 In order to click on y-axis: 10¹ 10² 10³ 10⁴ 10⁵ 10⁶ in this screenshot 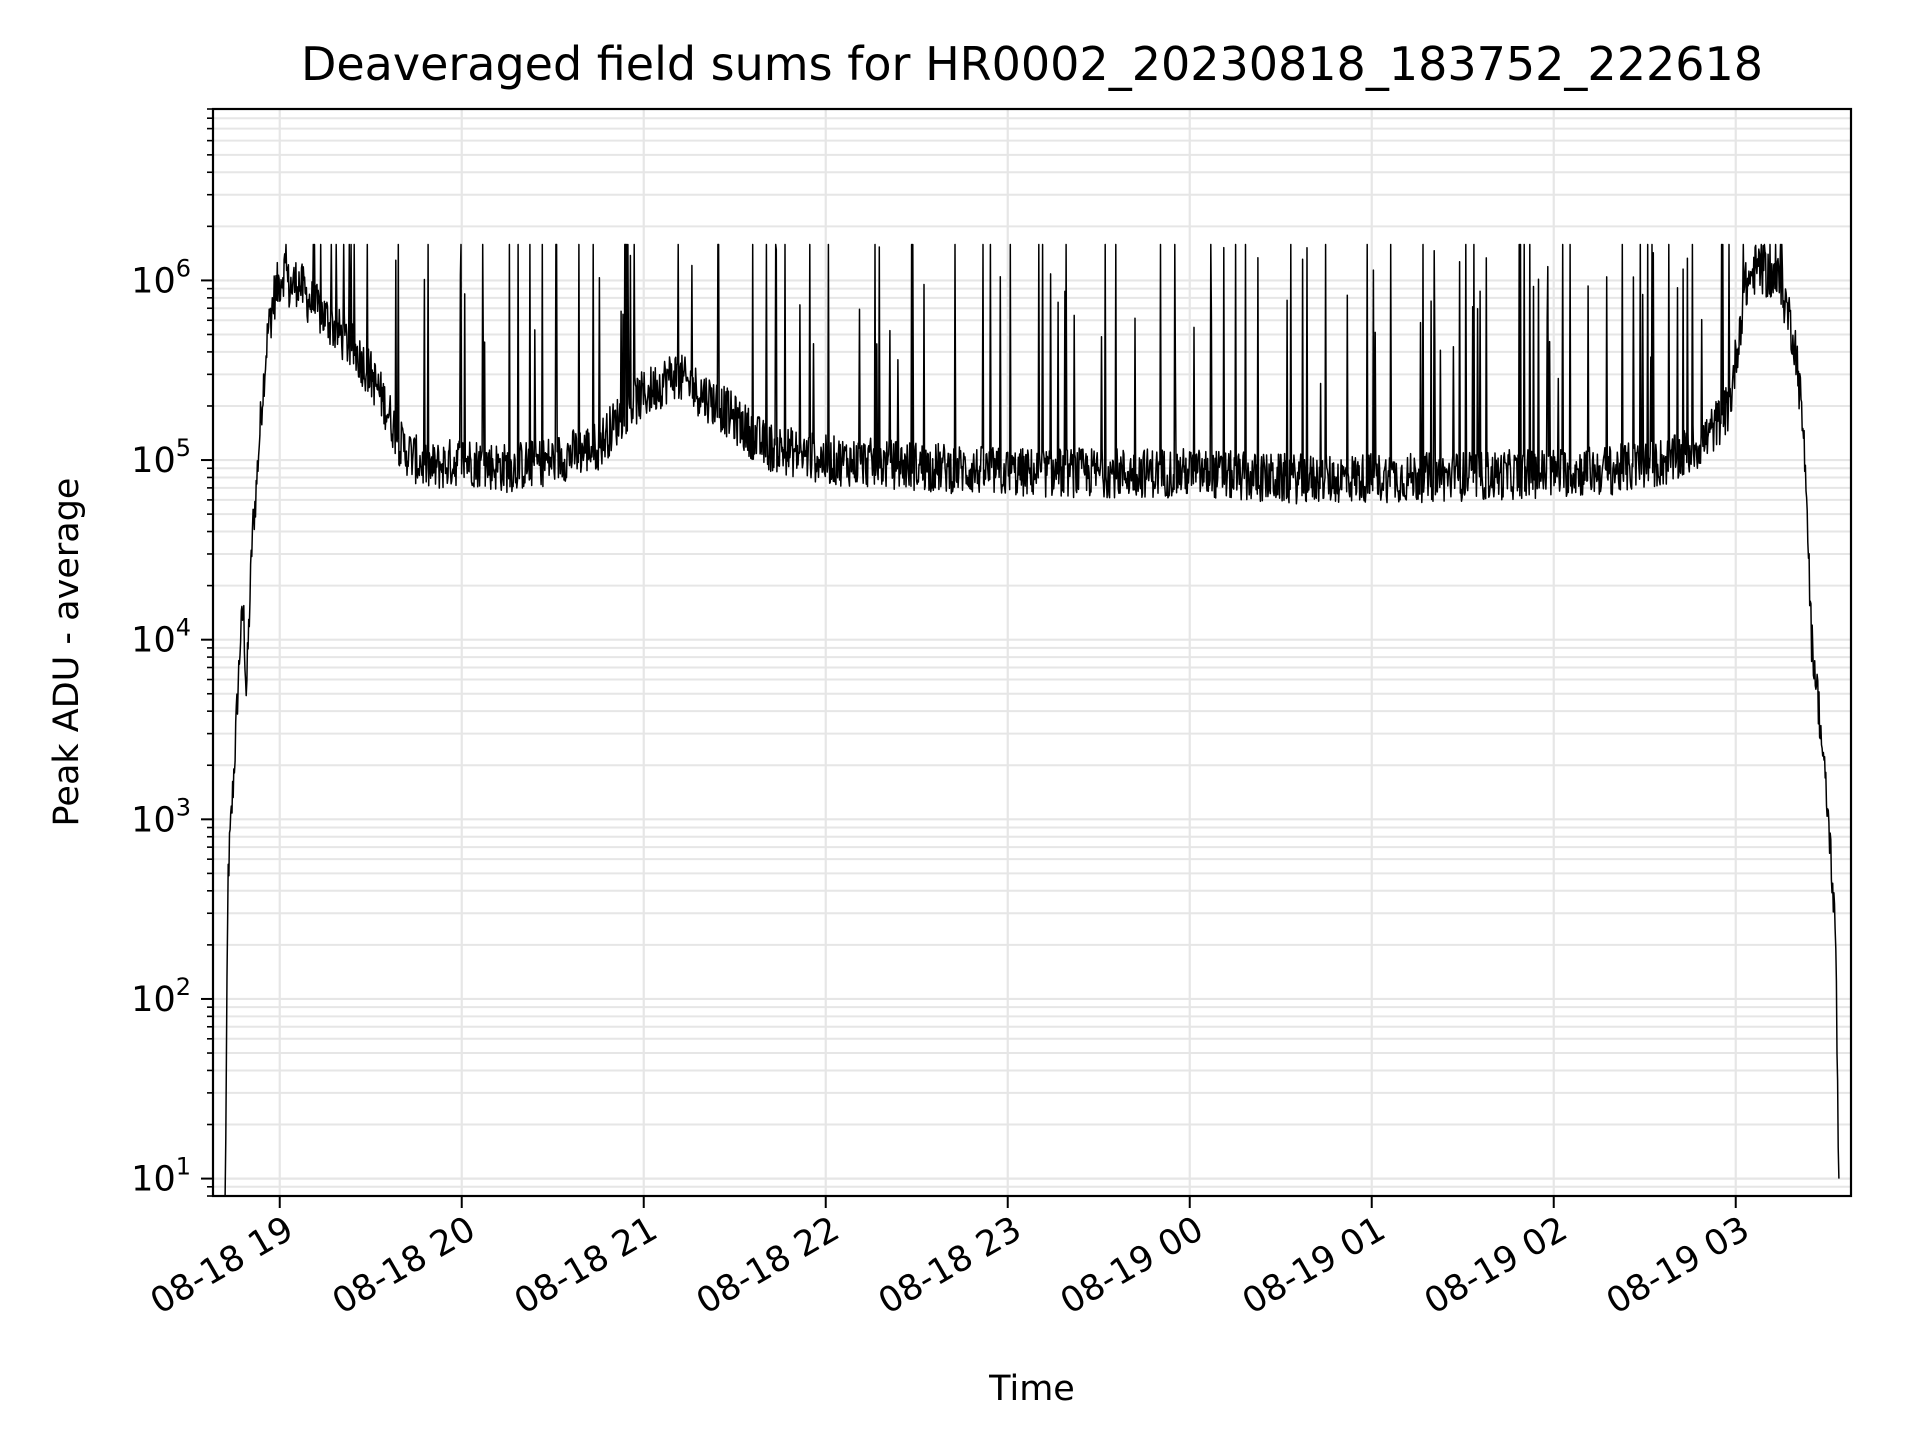, I will do `click(172, 654)`.